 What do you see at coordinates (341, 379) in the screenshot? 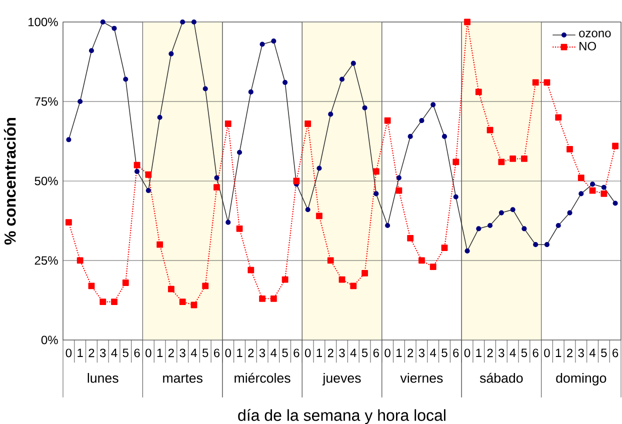
I see `text: jueves` at bounding box center [341, 379].